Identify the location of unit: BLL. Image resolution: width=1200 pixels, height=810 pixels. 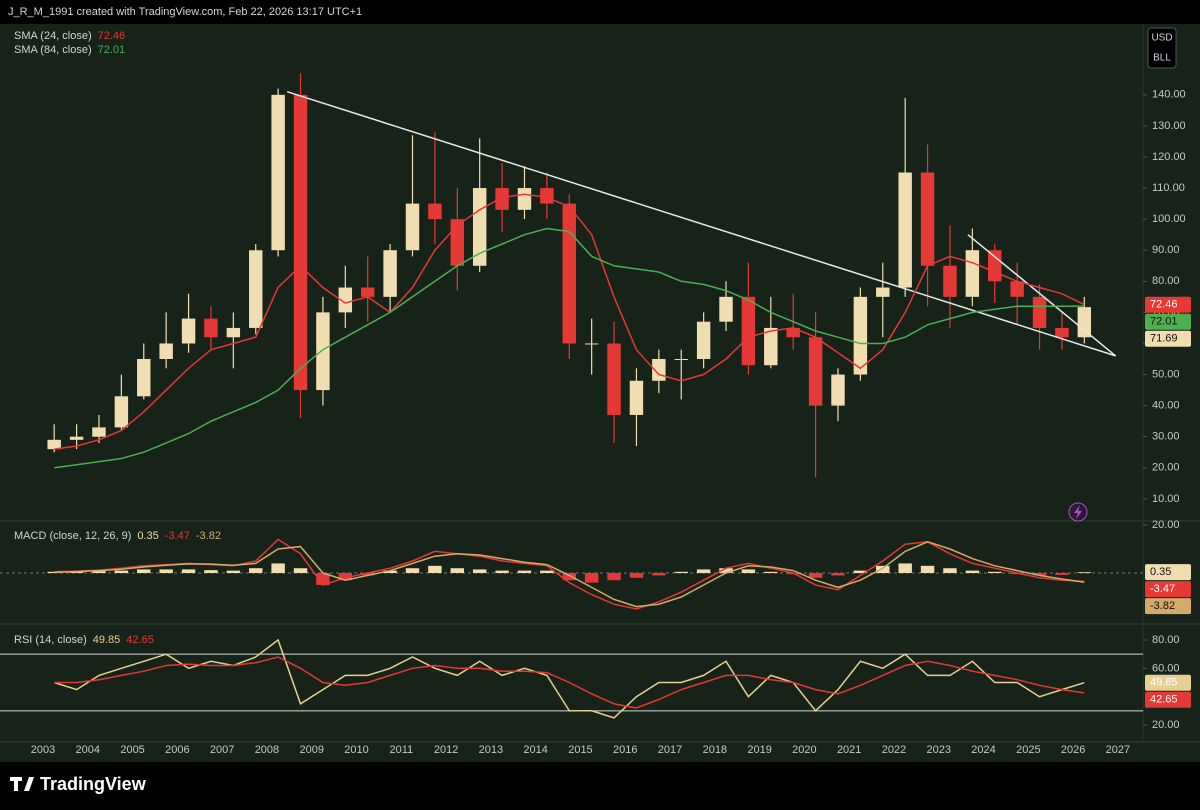
(1162, 58).